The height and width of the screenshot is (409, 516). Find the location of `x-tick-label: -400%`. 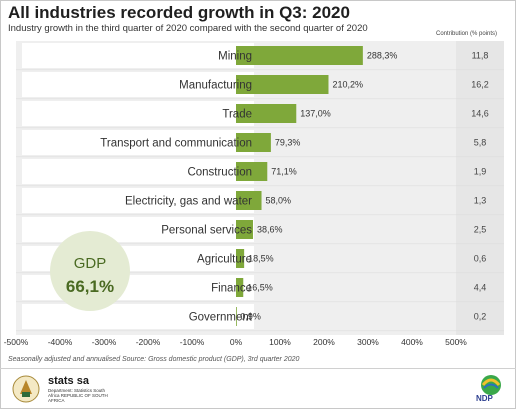

x-tick-label: -400% is located at coordinates (60, 342).